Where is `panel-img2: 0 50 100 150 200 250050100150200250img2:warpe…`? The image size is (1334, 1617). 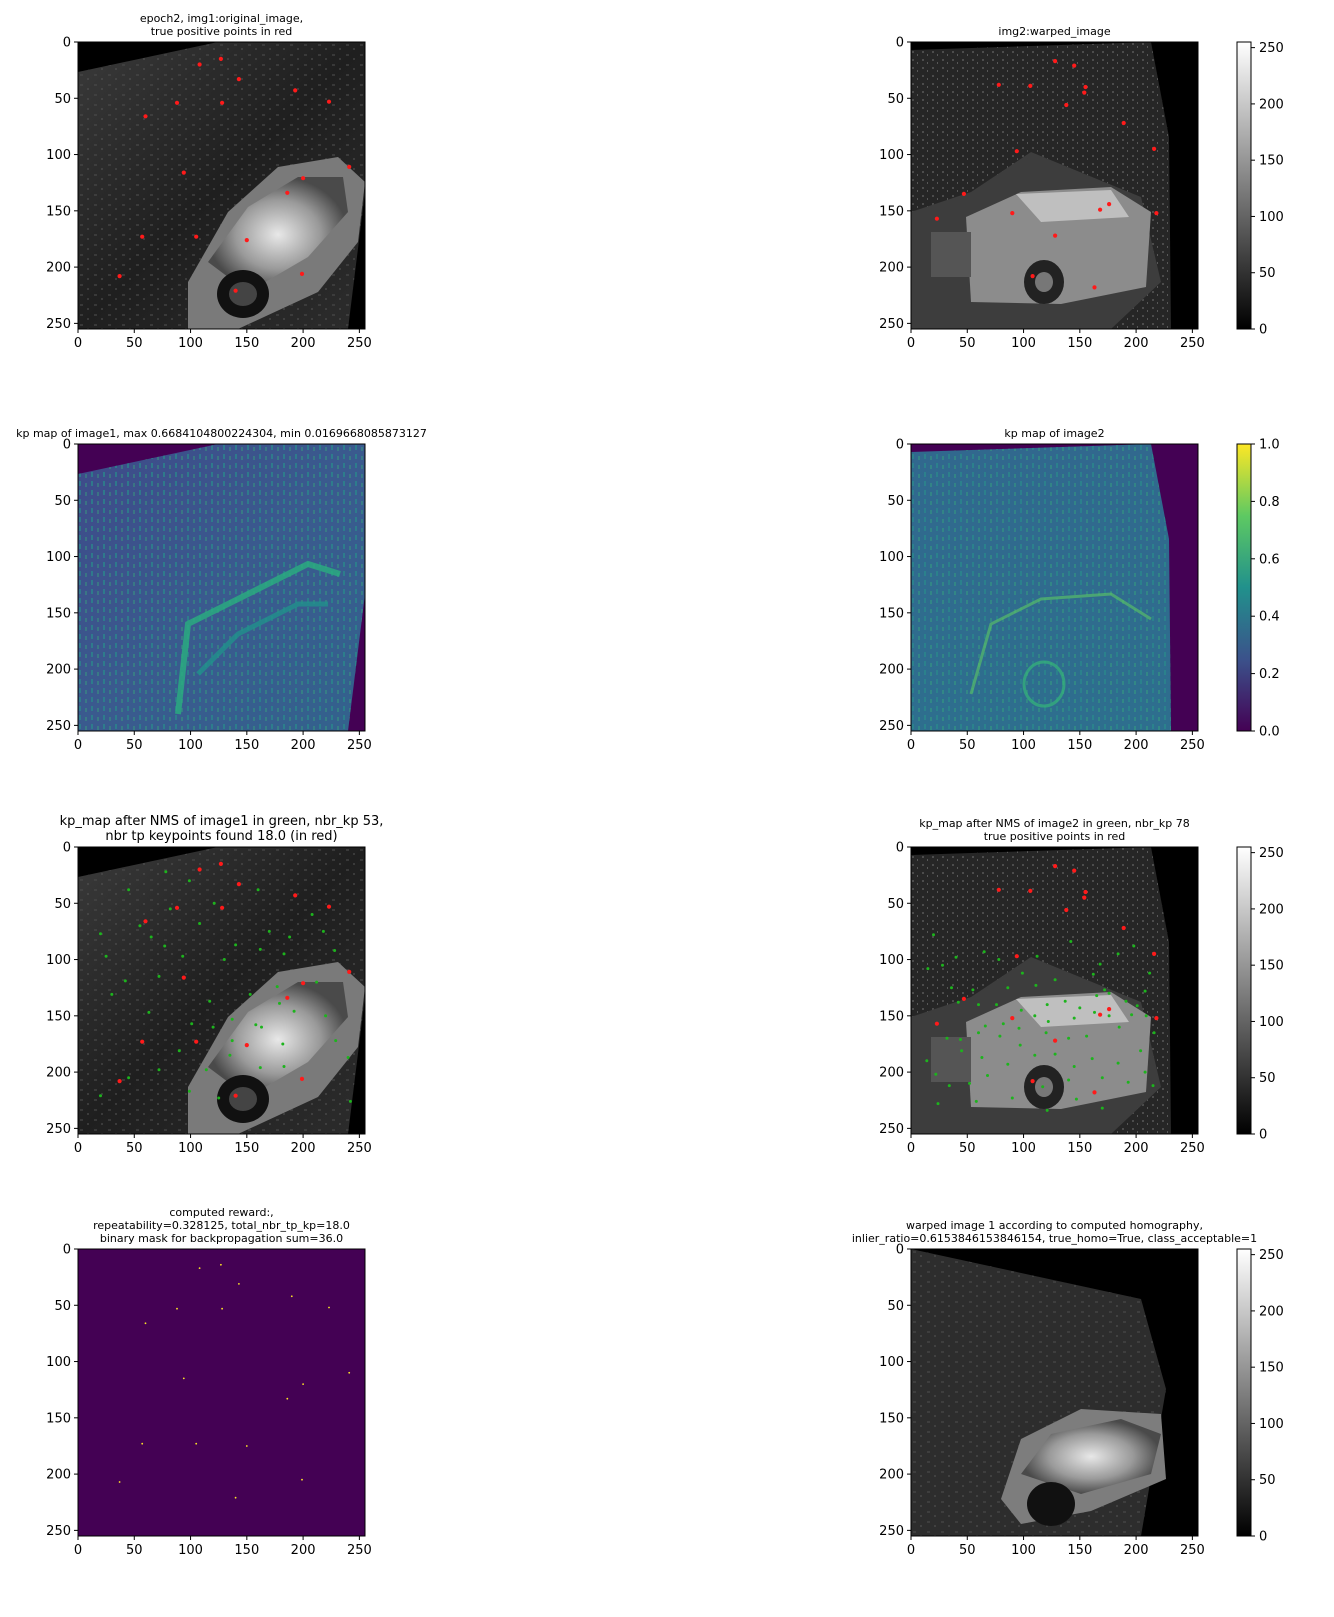 panel-img2: 0 50 100 150 200 250050100150200250img2:warpe… is located at coordinates (1081, 188).